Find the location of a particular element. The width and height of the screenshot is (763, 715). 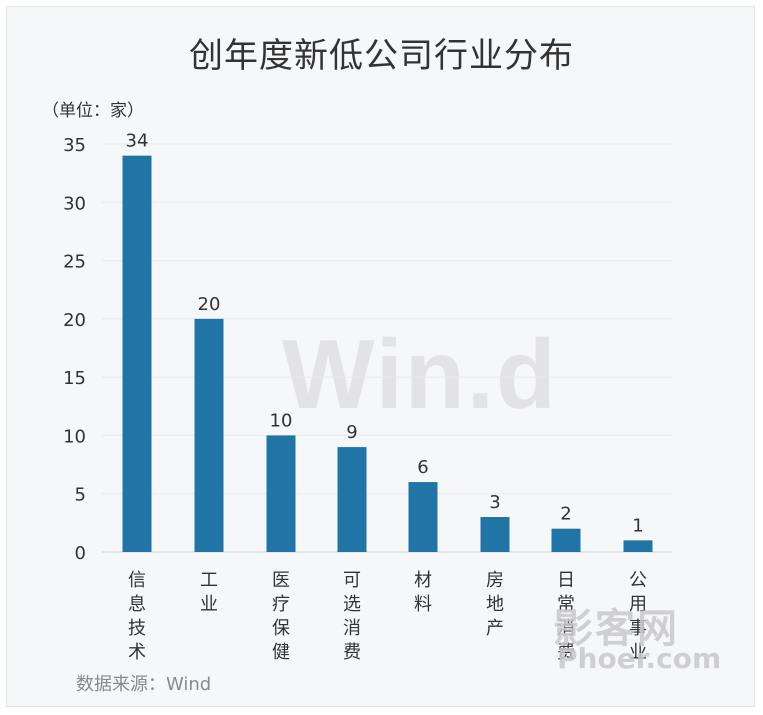

y-tick-label: 15 is located at coordinates (74, 378).